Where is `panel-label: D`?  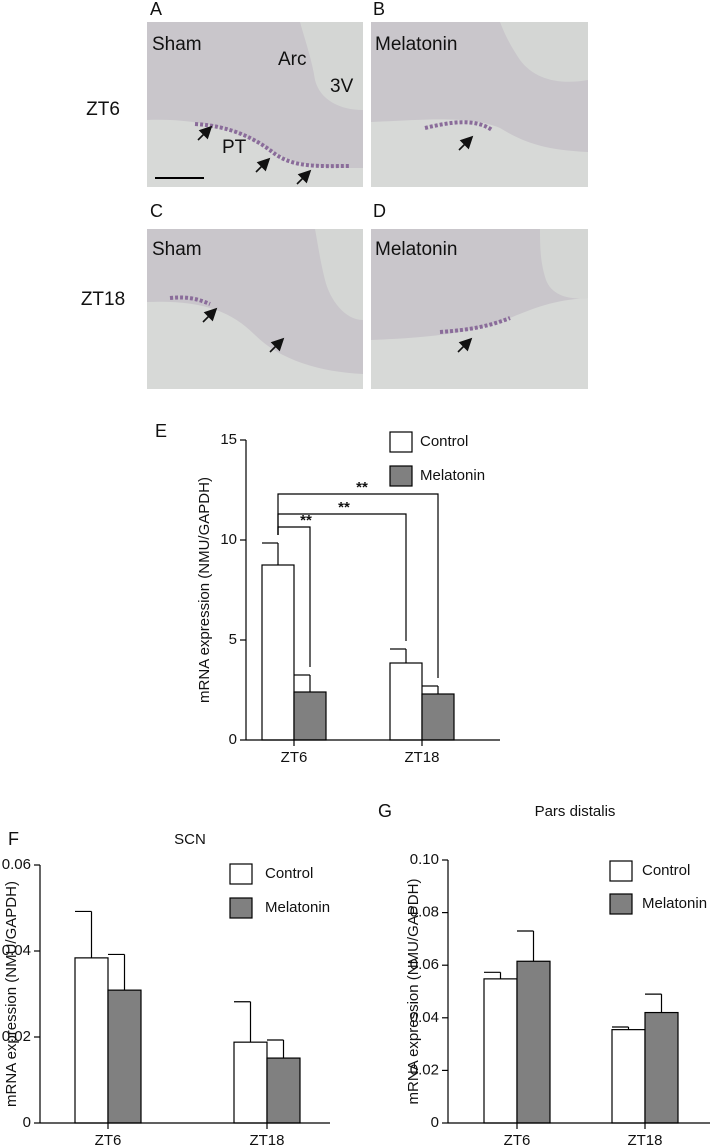
panel-label: D is located at coordinates (379, 211).